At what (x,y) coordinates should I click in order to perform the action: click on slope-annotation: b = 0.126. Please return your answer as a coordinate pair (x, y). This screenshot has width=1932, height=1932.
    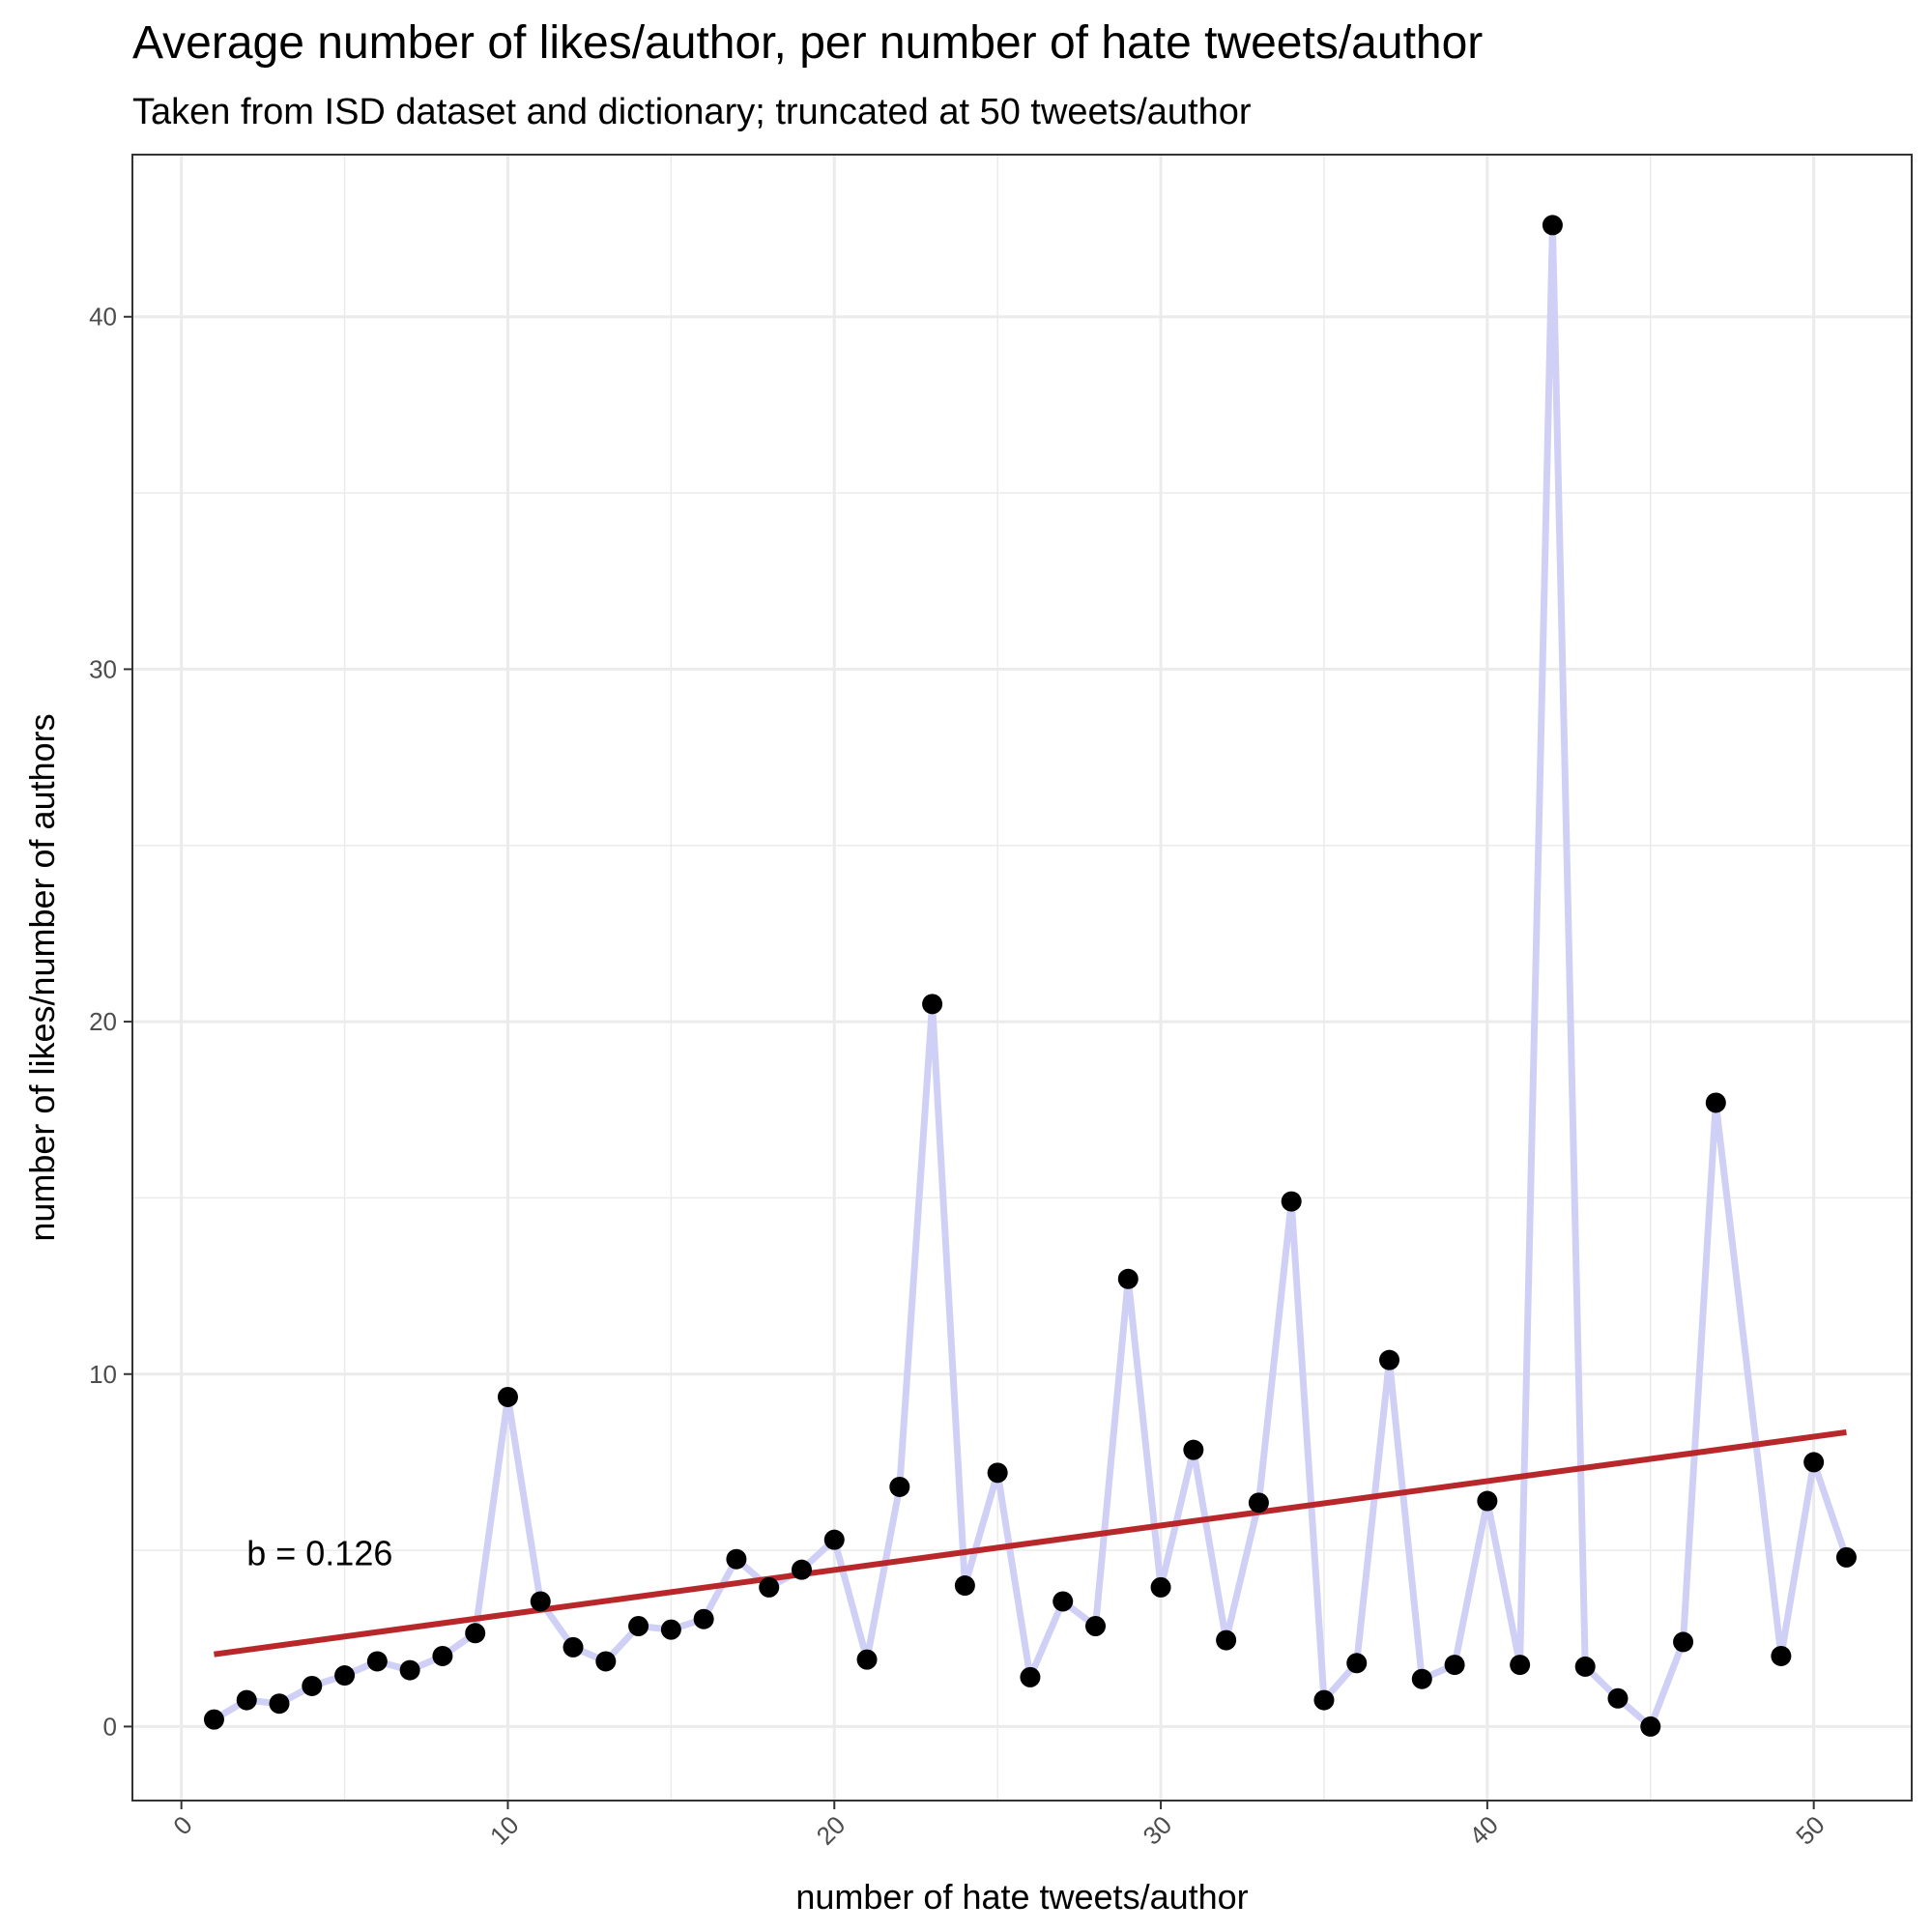
    Looking at the image, I should click on (319, 1554).